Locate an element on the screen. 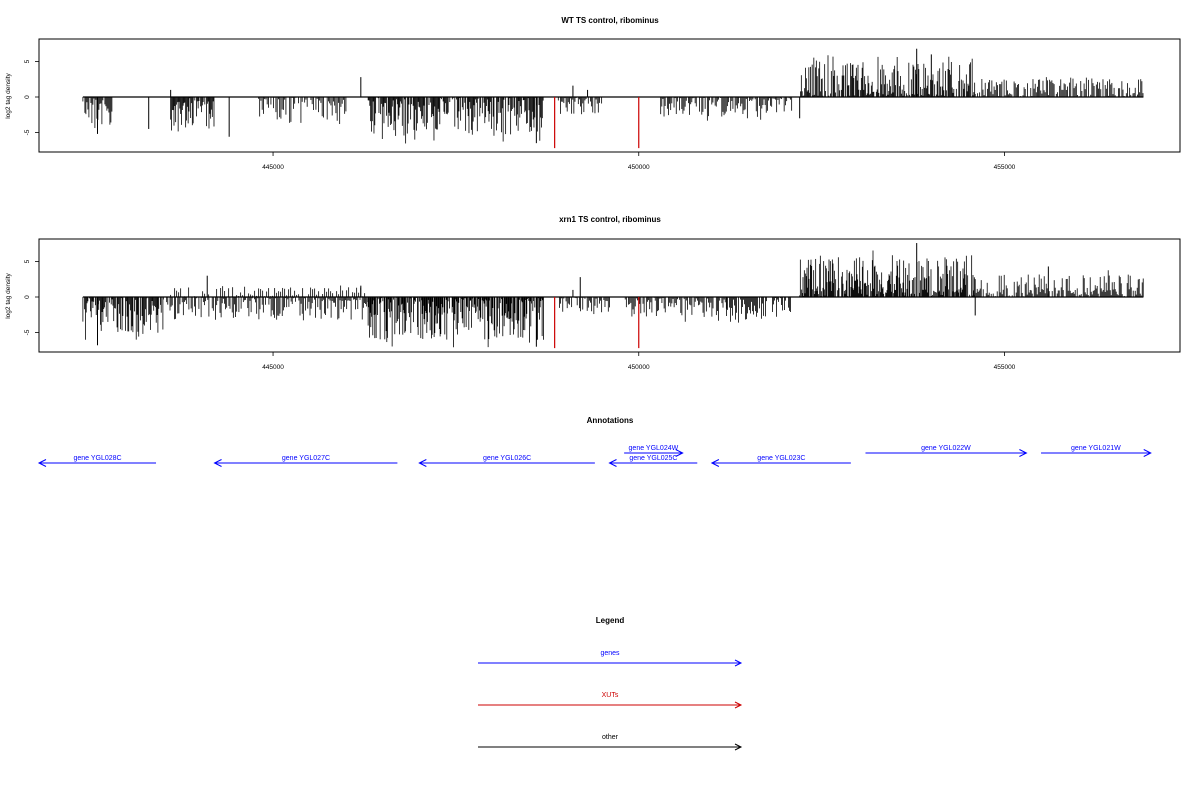 This screenshot has width=1200, height=805. gene-label: gene YGL022W is located at coordinates (946, 448).